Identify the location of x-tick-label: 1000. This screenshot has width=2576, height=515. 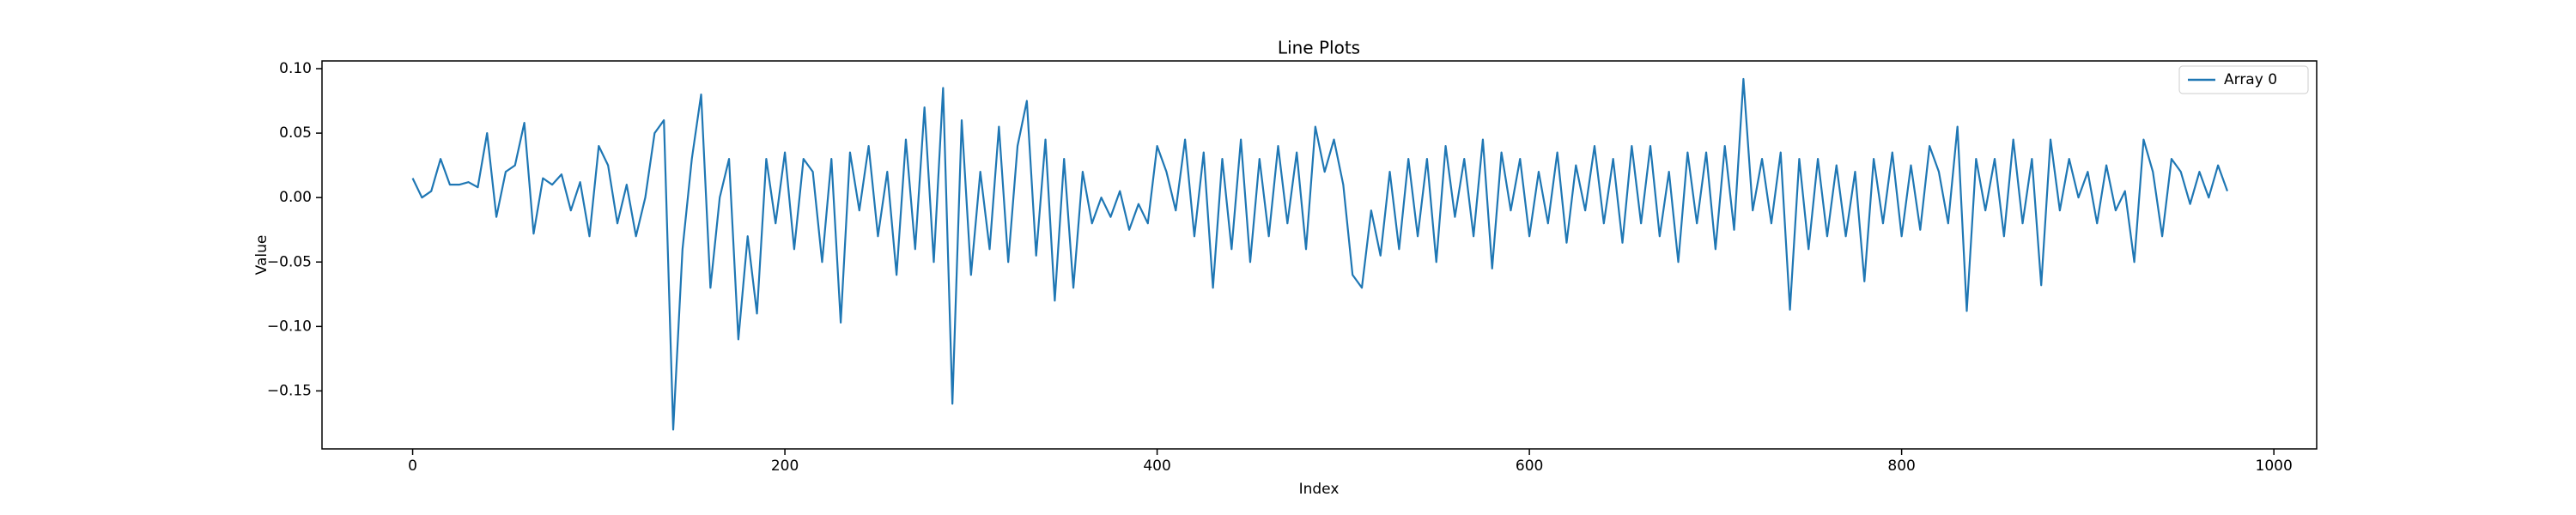
(2274, 466).